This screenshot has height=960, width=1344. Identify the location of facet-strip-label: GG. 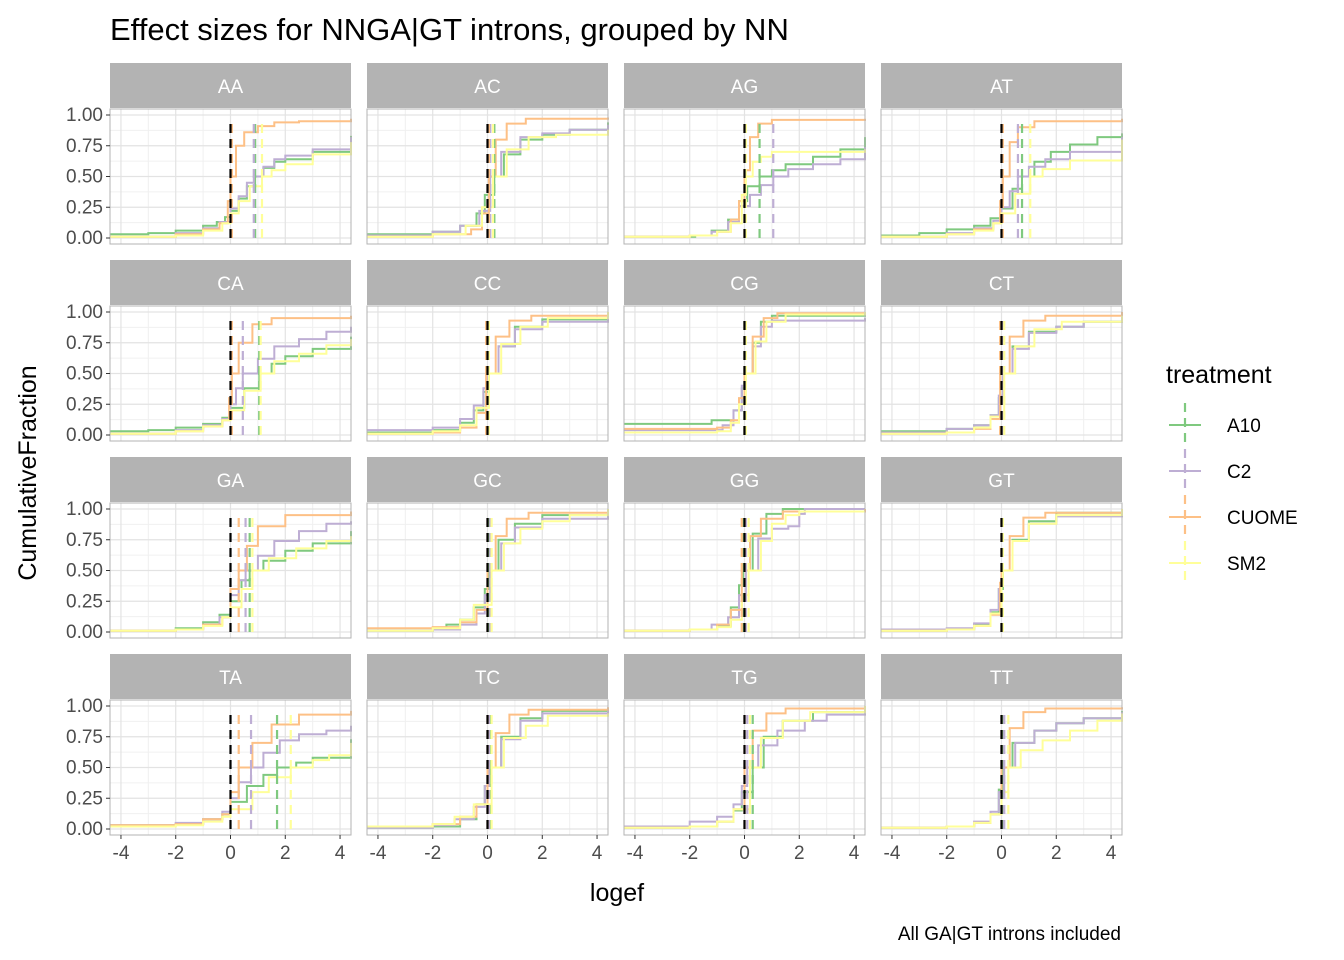
(745, 481).